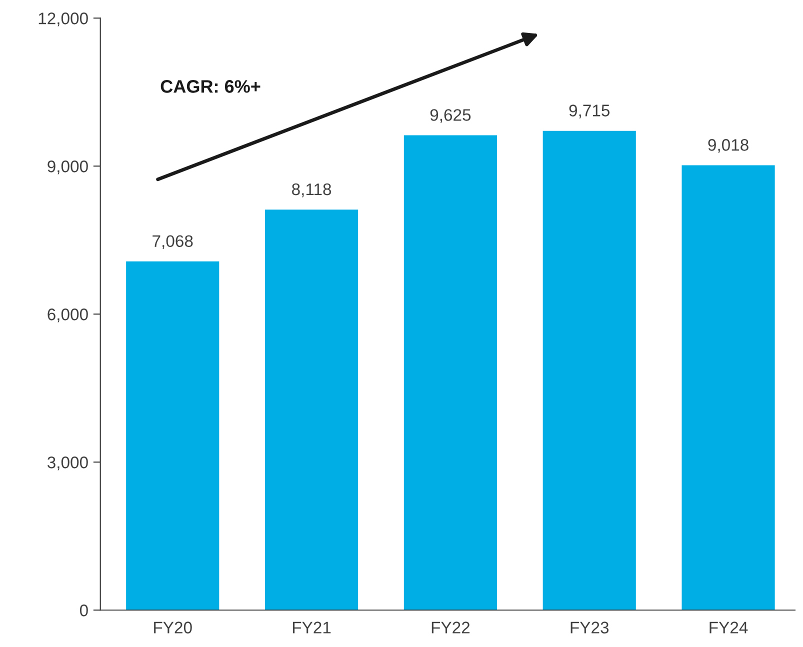 The width and height of the screenshot is (803, 647). I want to click on y-tick-label: 6,000, so click(68, 315).